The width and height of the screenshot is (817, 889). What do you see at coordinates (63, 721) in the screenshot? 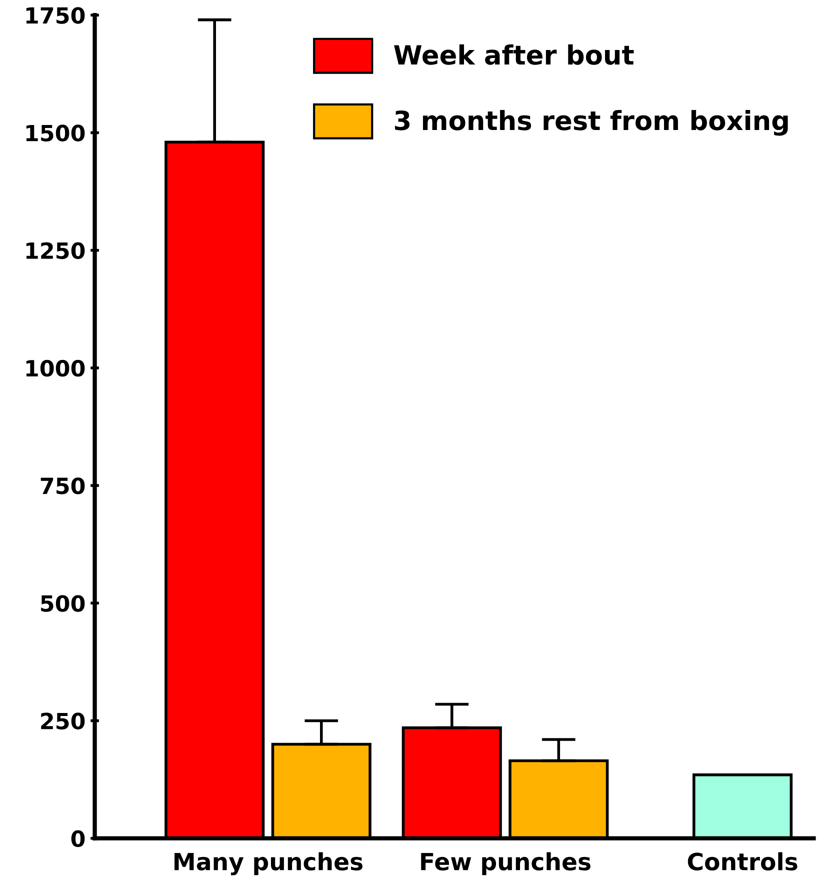
I see `y-tick-label: 250` at bounding box center [63, 721].